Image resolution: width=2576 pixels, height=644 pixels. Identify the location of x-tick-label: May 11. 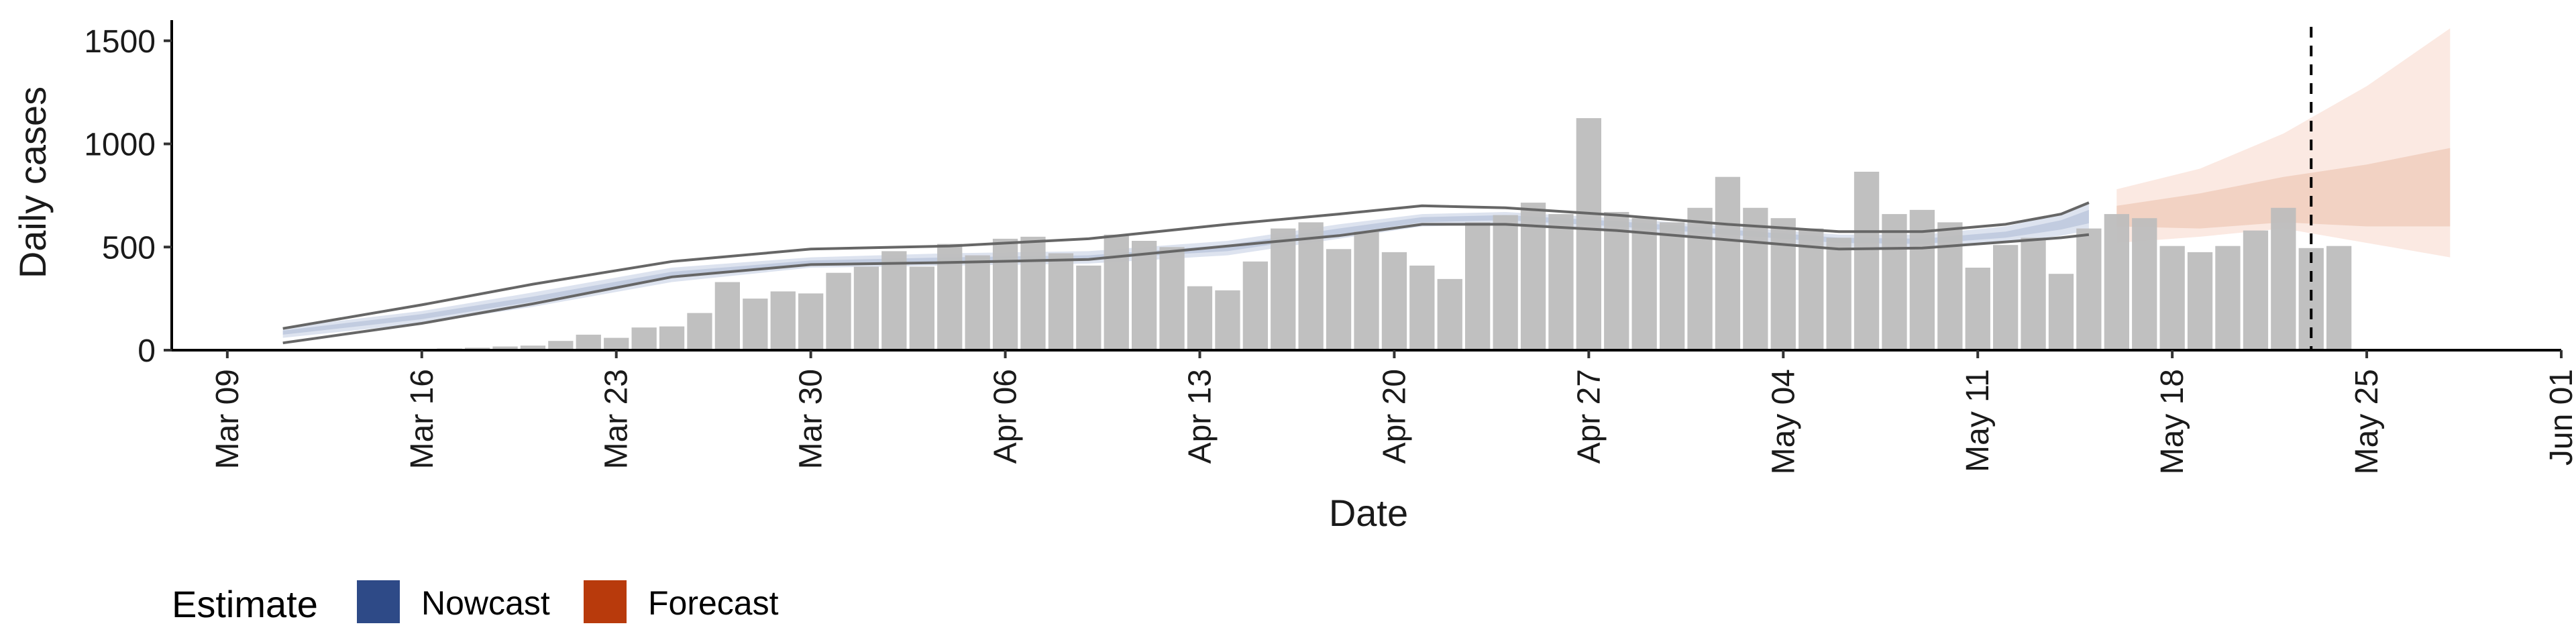
(1978, 420).